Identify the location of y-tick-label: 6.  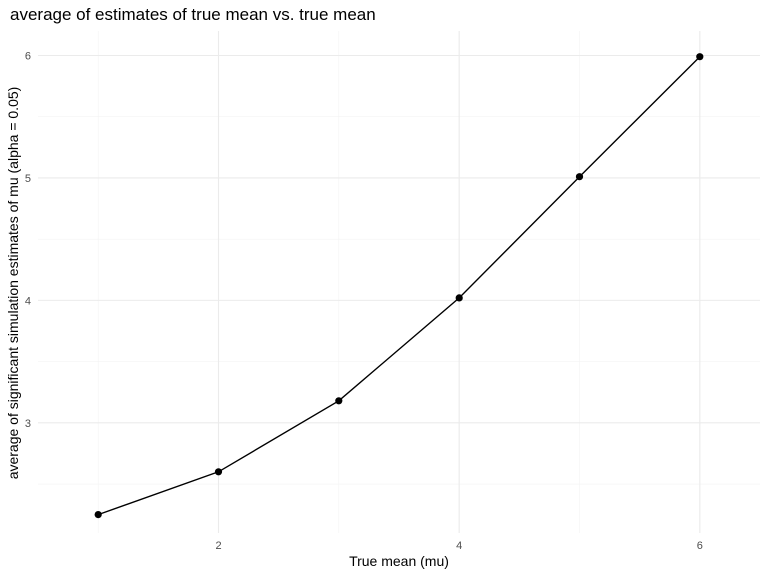
(28, 56).